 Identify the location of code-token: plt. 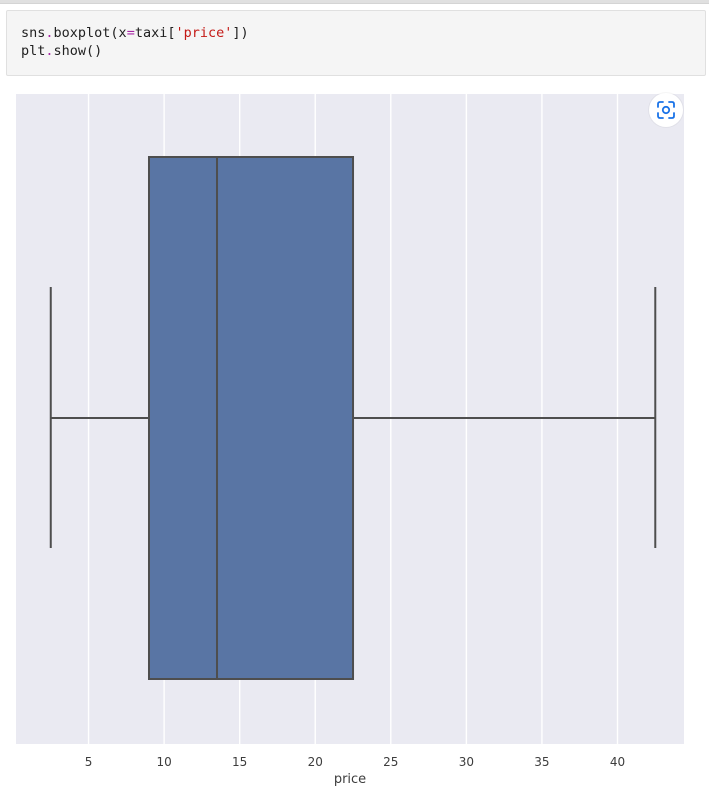
(33, 51).